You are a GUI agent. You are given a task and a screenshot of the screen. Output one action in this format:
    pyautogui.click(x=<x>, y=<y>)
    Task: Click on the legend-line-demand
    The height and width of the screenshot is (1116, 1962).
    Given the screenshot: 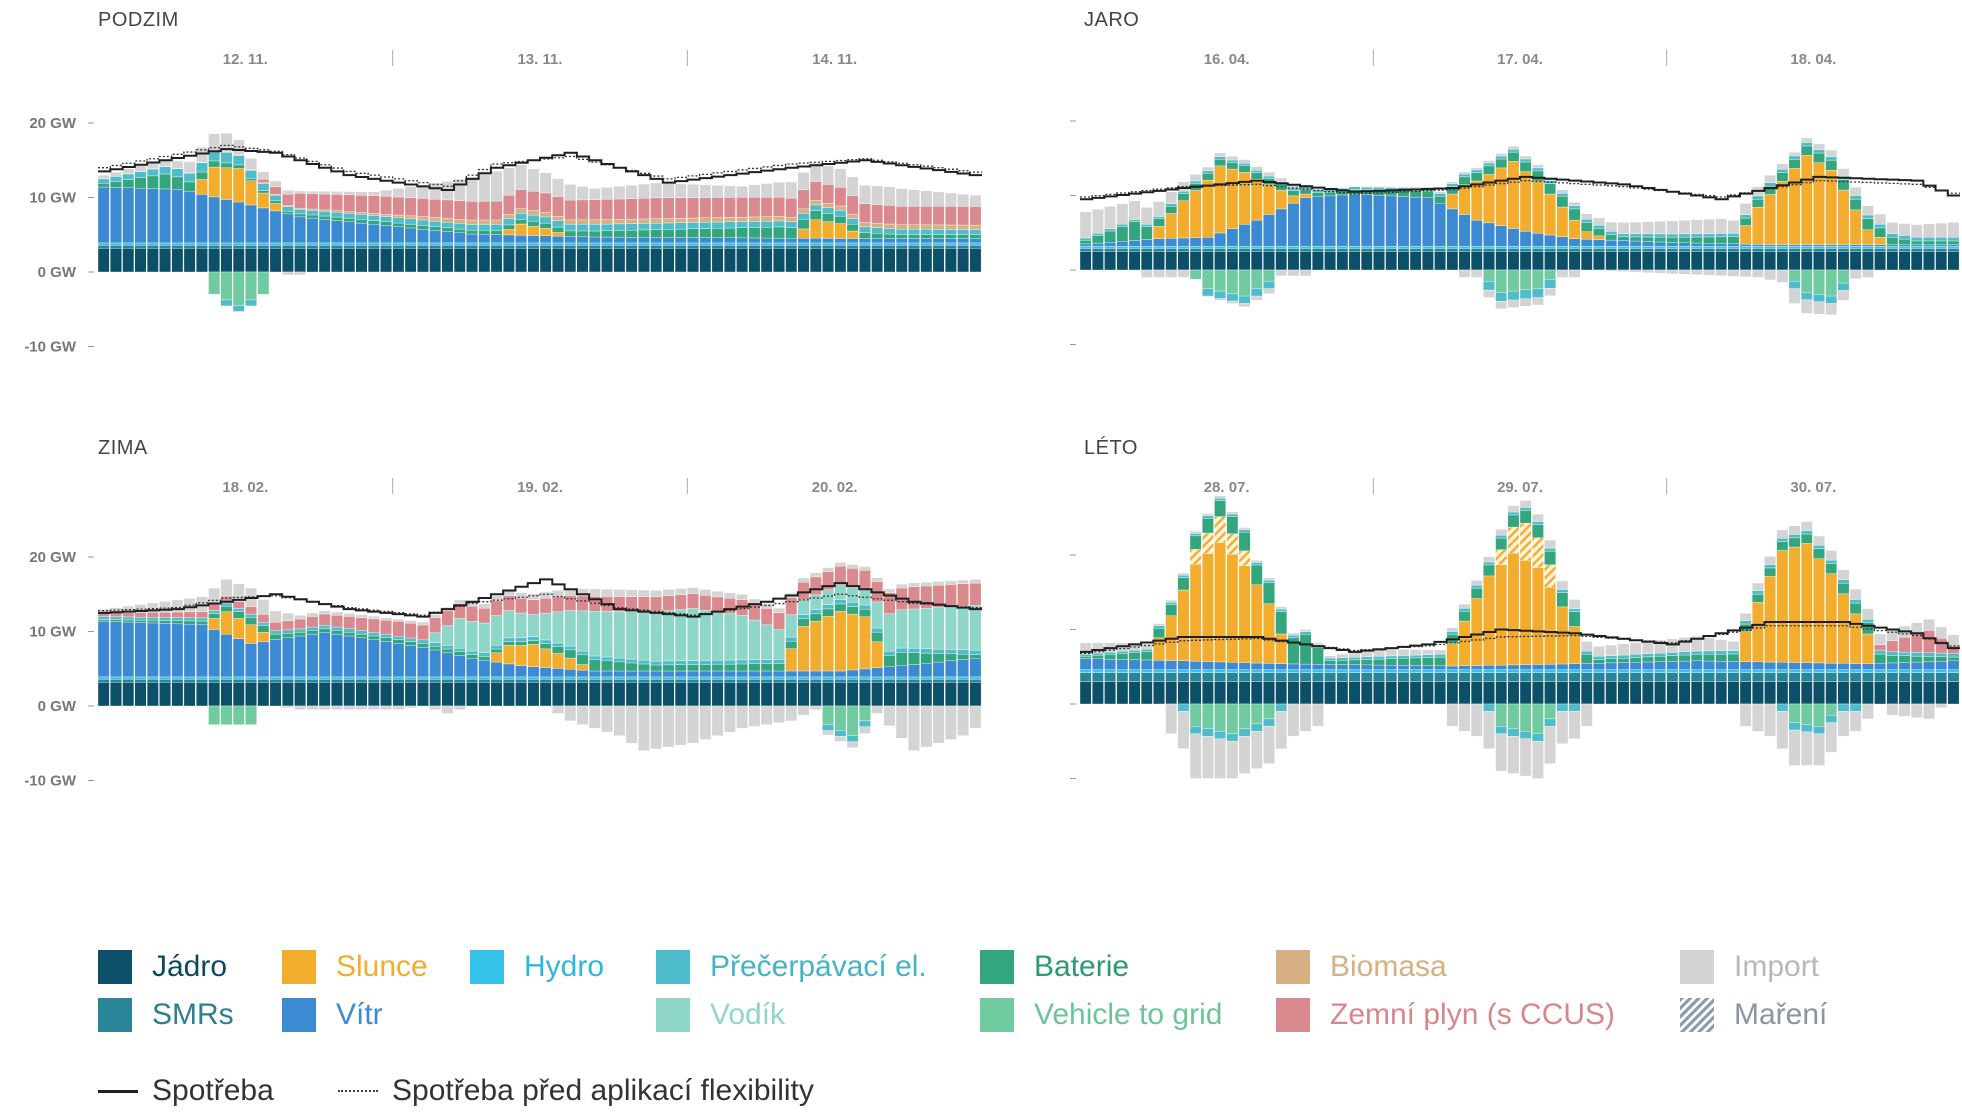 What is the action you would take?
    pyautogui.click(x=118, y=1091)
    